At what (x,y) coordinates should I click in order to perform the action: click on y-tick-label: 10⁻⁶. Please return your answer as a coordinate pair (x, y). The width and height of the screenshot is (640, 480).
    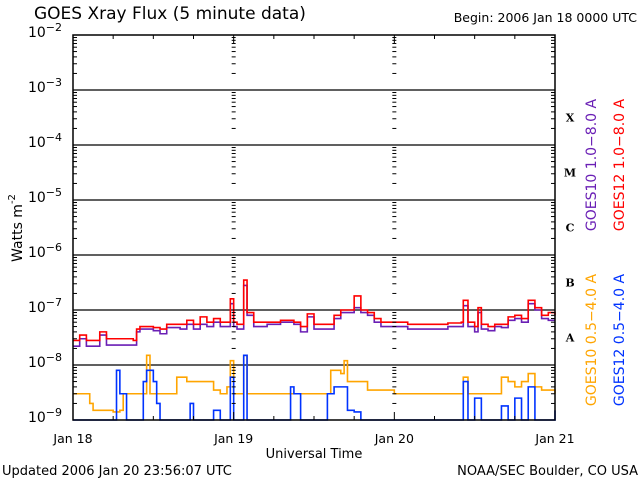
    Looking at the image, I should click on (45, 251).